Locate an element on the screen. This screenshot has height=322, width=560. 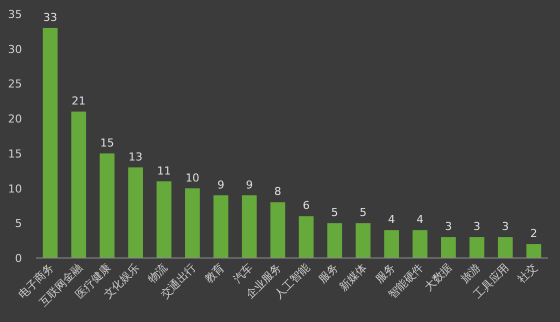
y-tick-label: 20 is located at coordinates (15, 119).